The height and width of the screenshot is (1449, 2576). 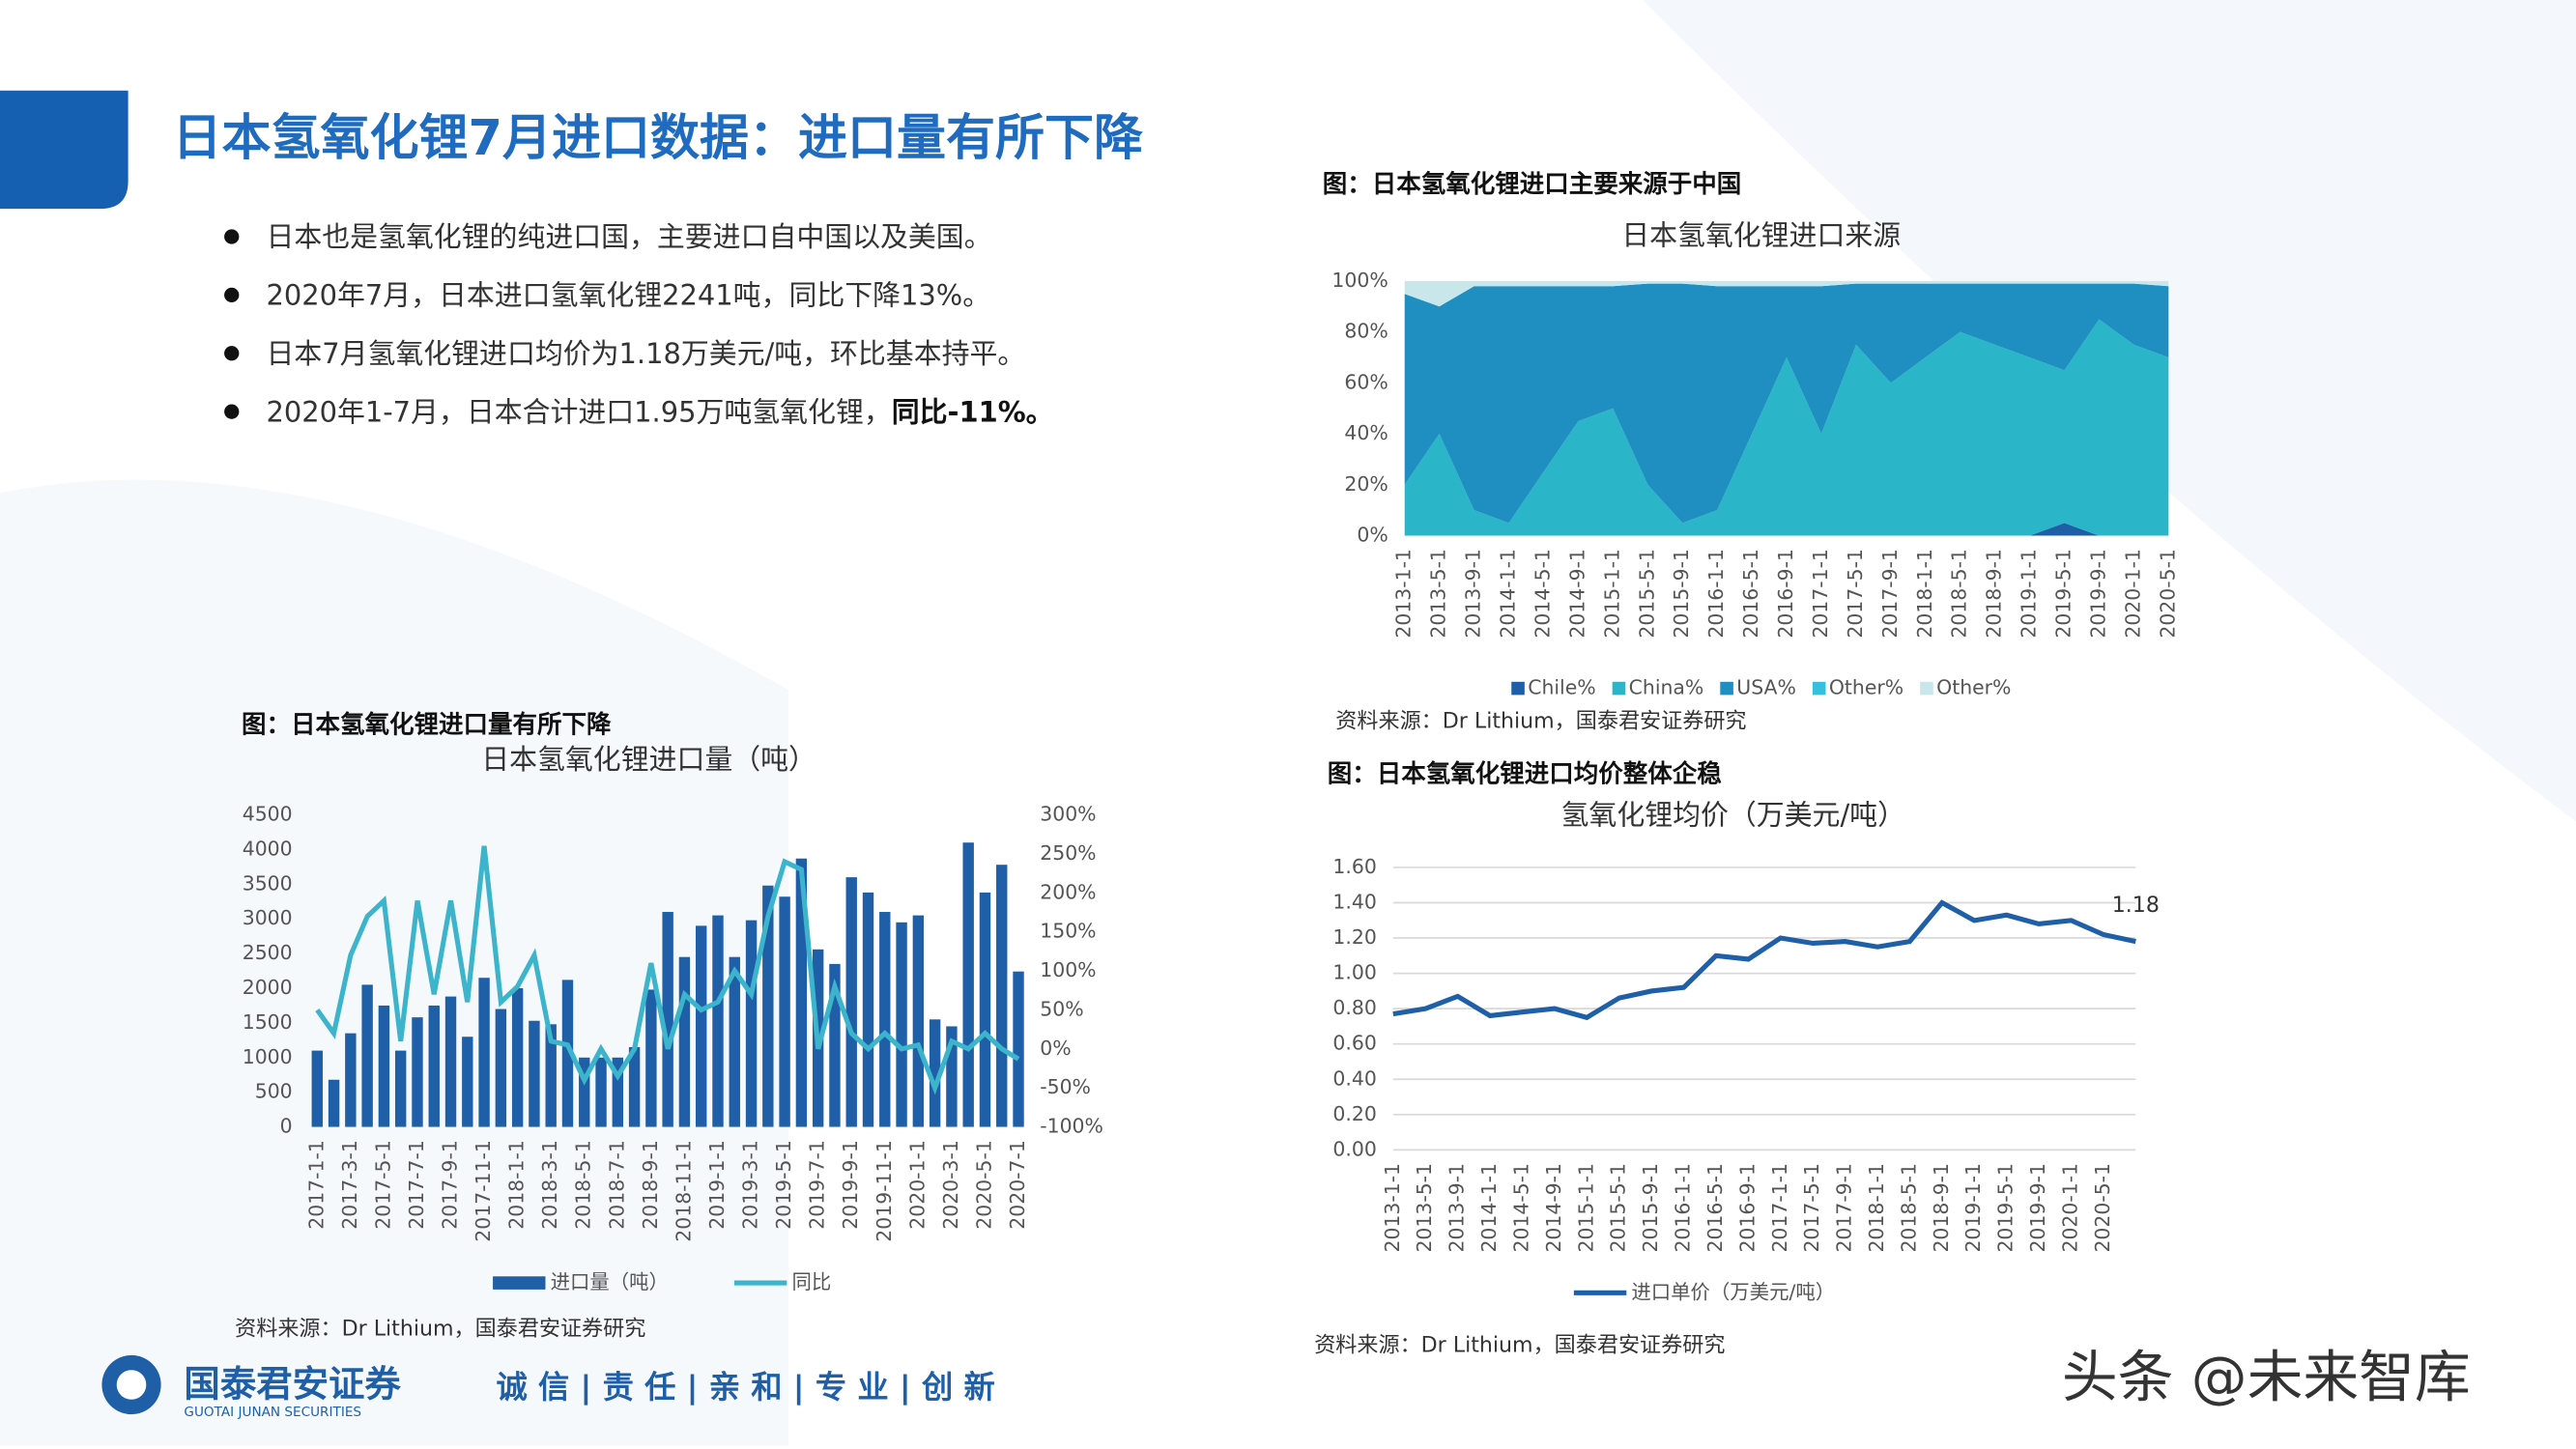 I want to click on bullet-text: 日本也是氢氧化锂的纯进口国，主要进口自中国以及美国。, so click(x=629, y=236).